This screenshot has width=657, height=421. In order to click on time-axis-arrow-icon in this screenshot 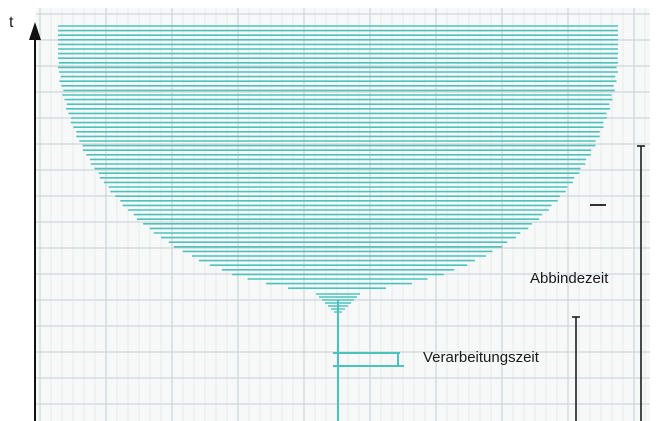, I will do `click(35, 31)`.